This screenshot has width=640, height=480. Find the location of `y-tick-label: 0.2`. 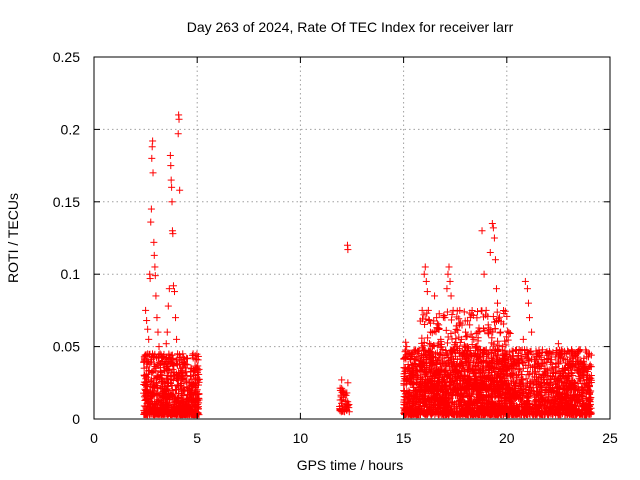

y-tick-label: 0.2 is located at coordinates (71, 129).